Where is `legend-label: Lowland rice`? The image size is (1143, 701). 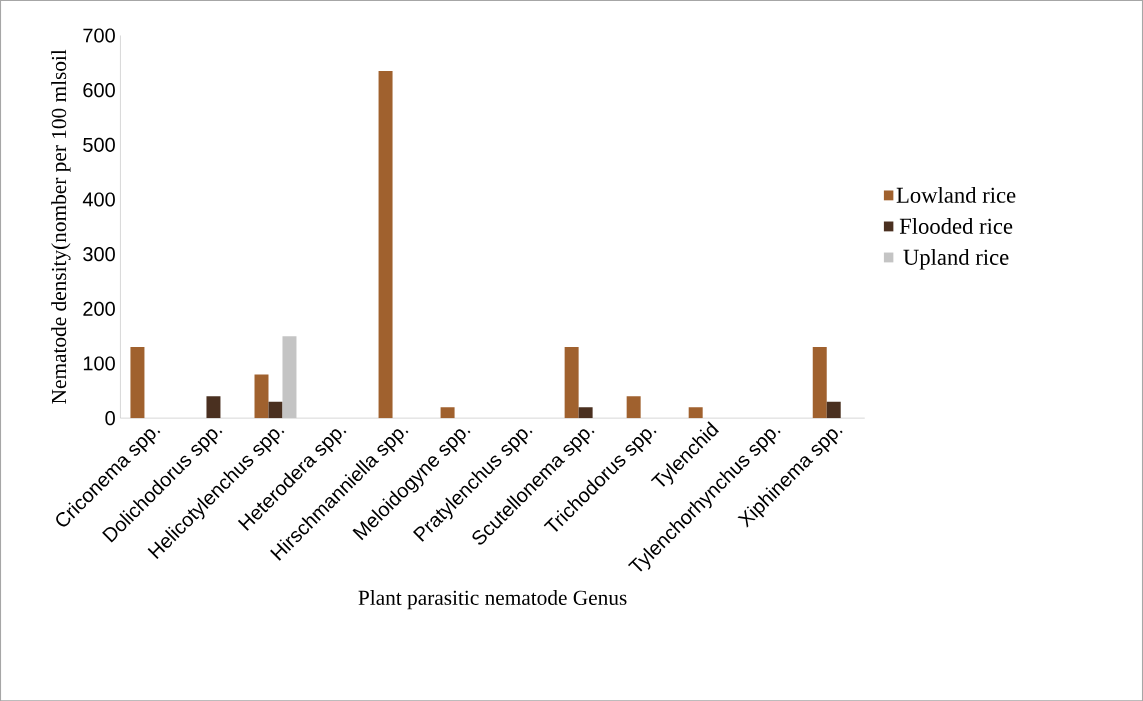
legend-label: Lowland rice is located at coordinates (956, 194).